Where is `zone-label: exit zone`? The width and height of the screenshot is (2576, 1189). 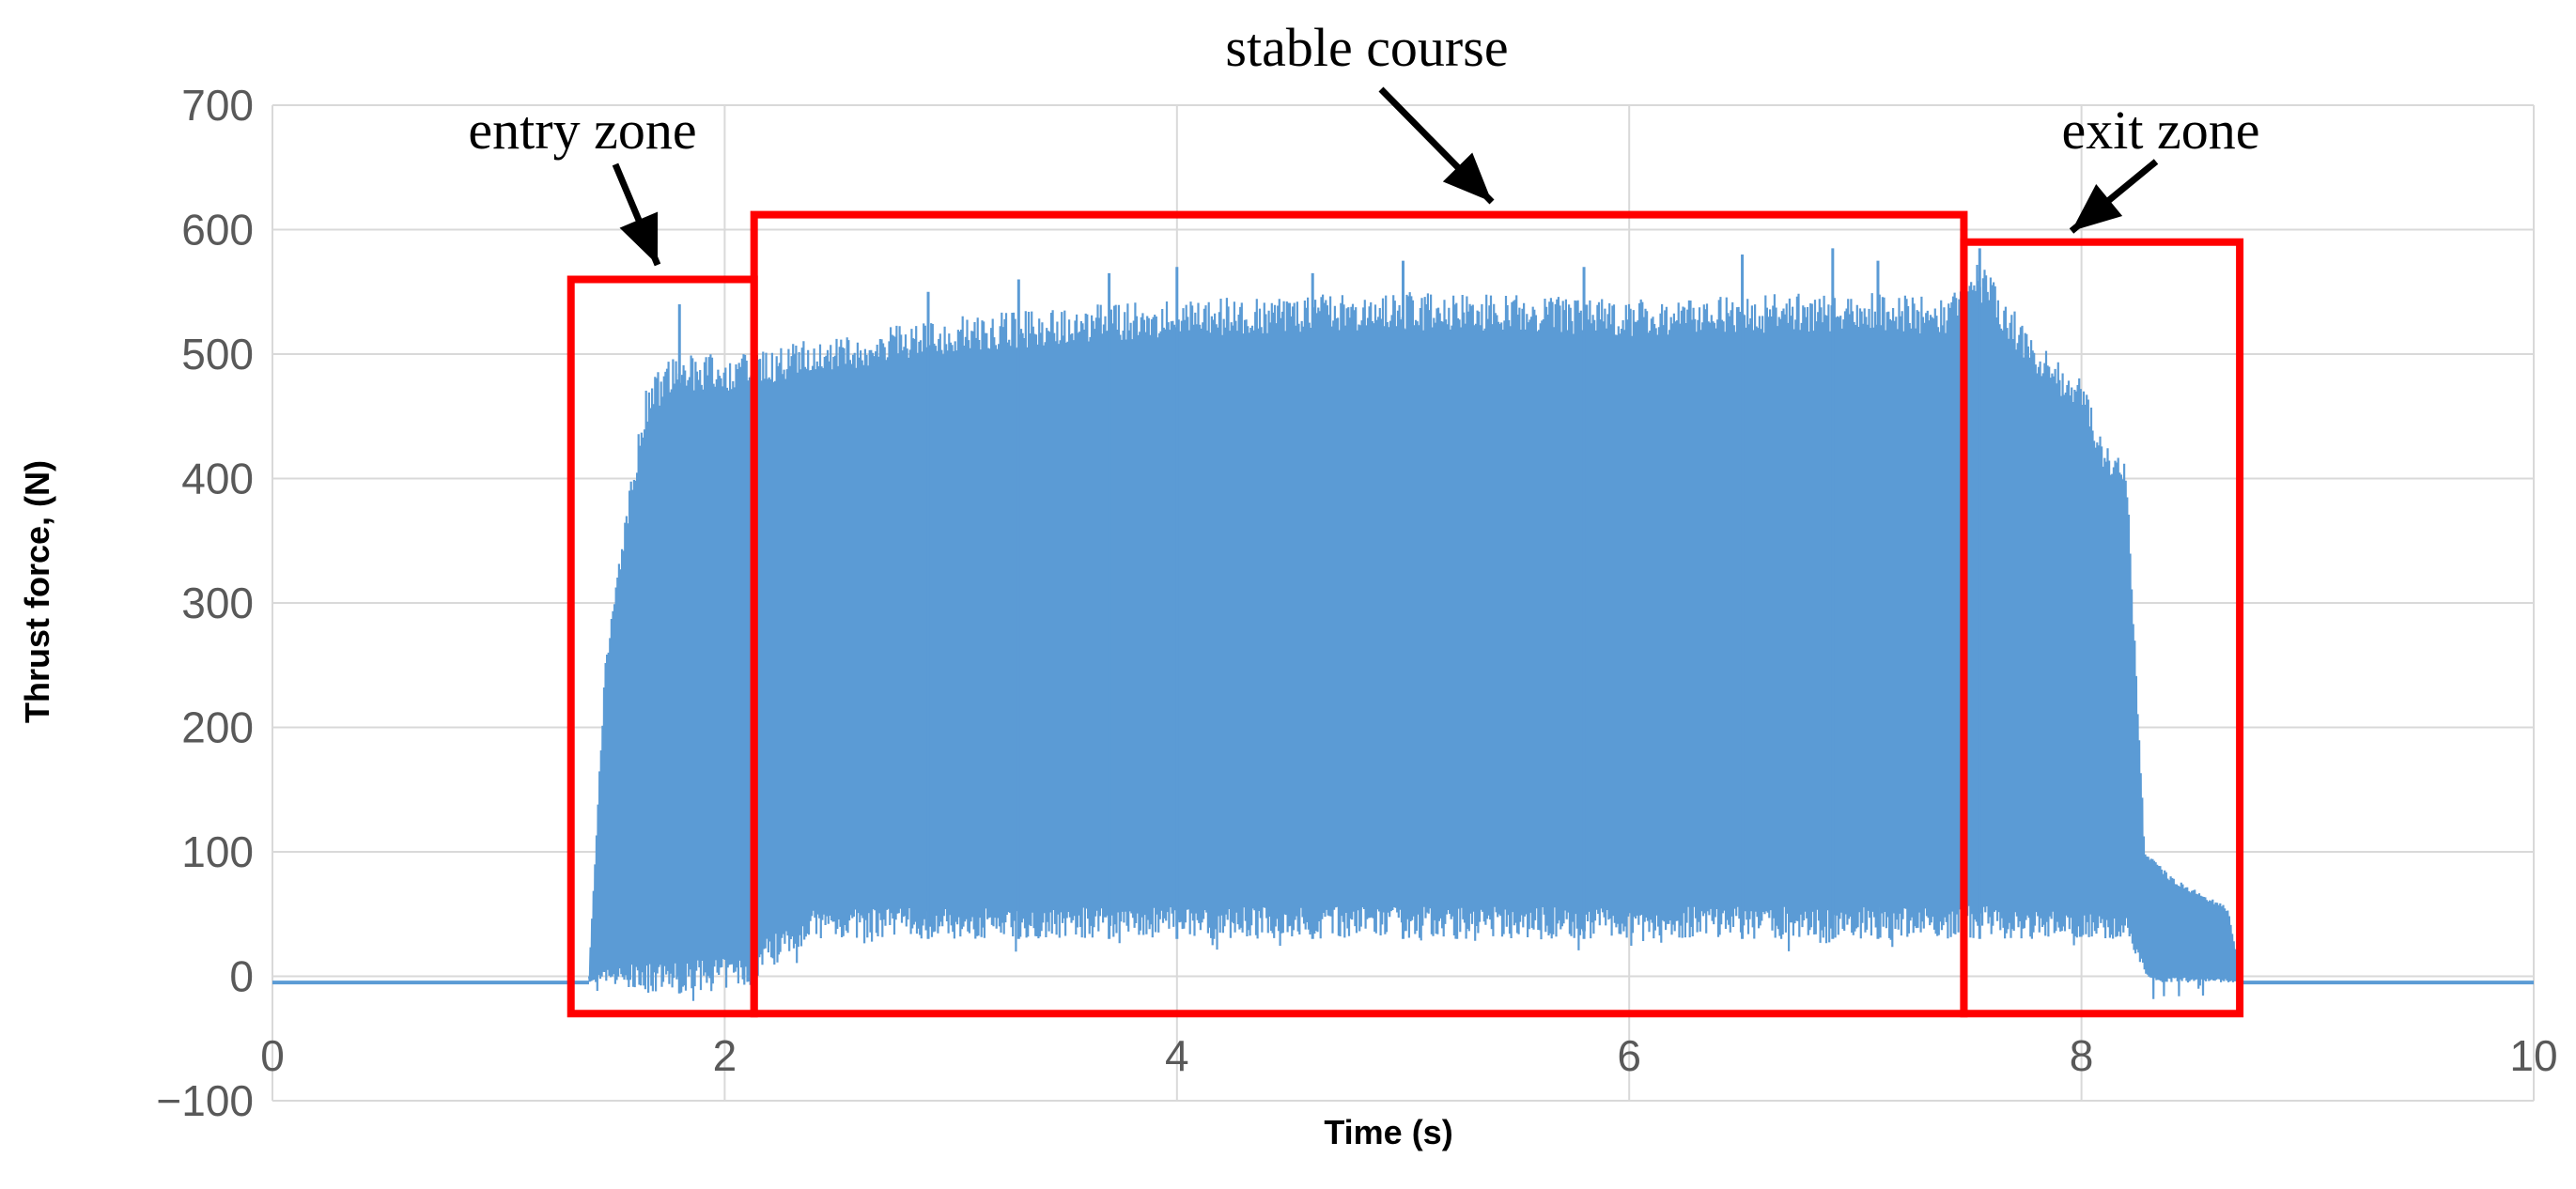
zone-label: exit zone is located at coordinates (2161, 130).